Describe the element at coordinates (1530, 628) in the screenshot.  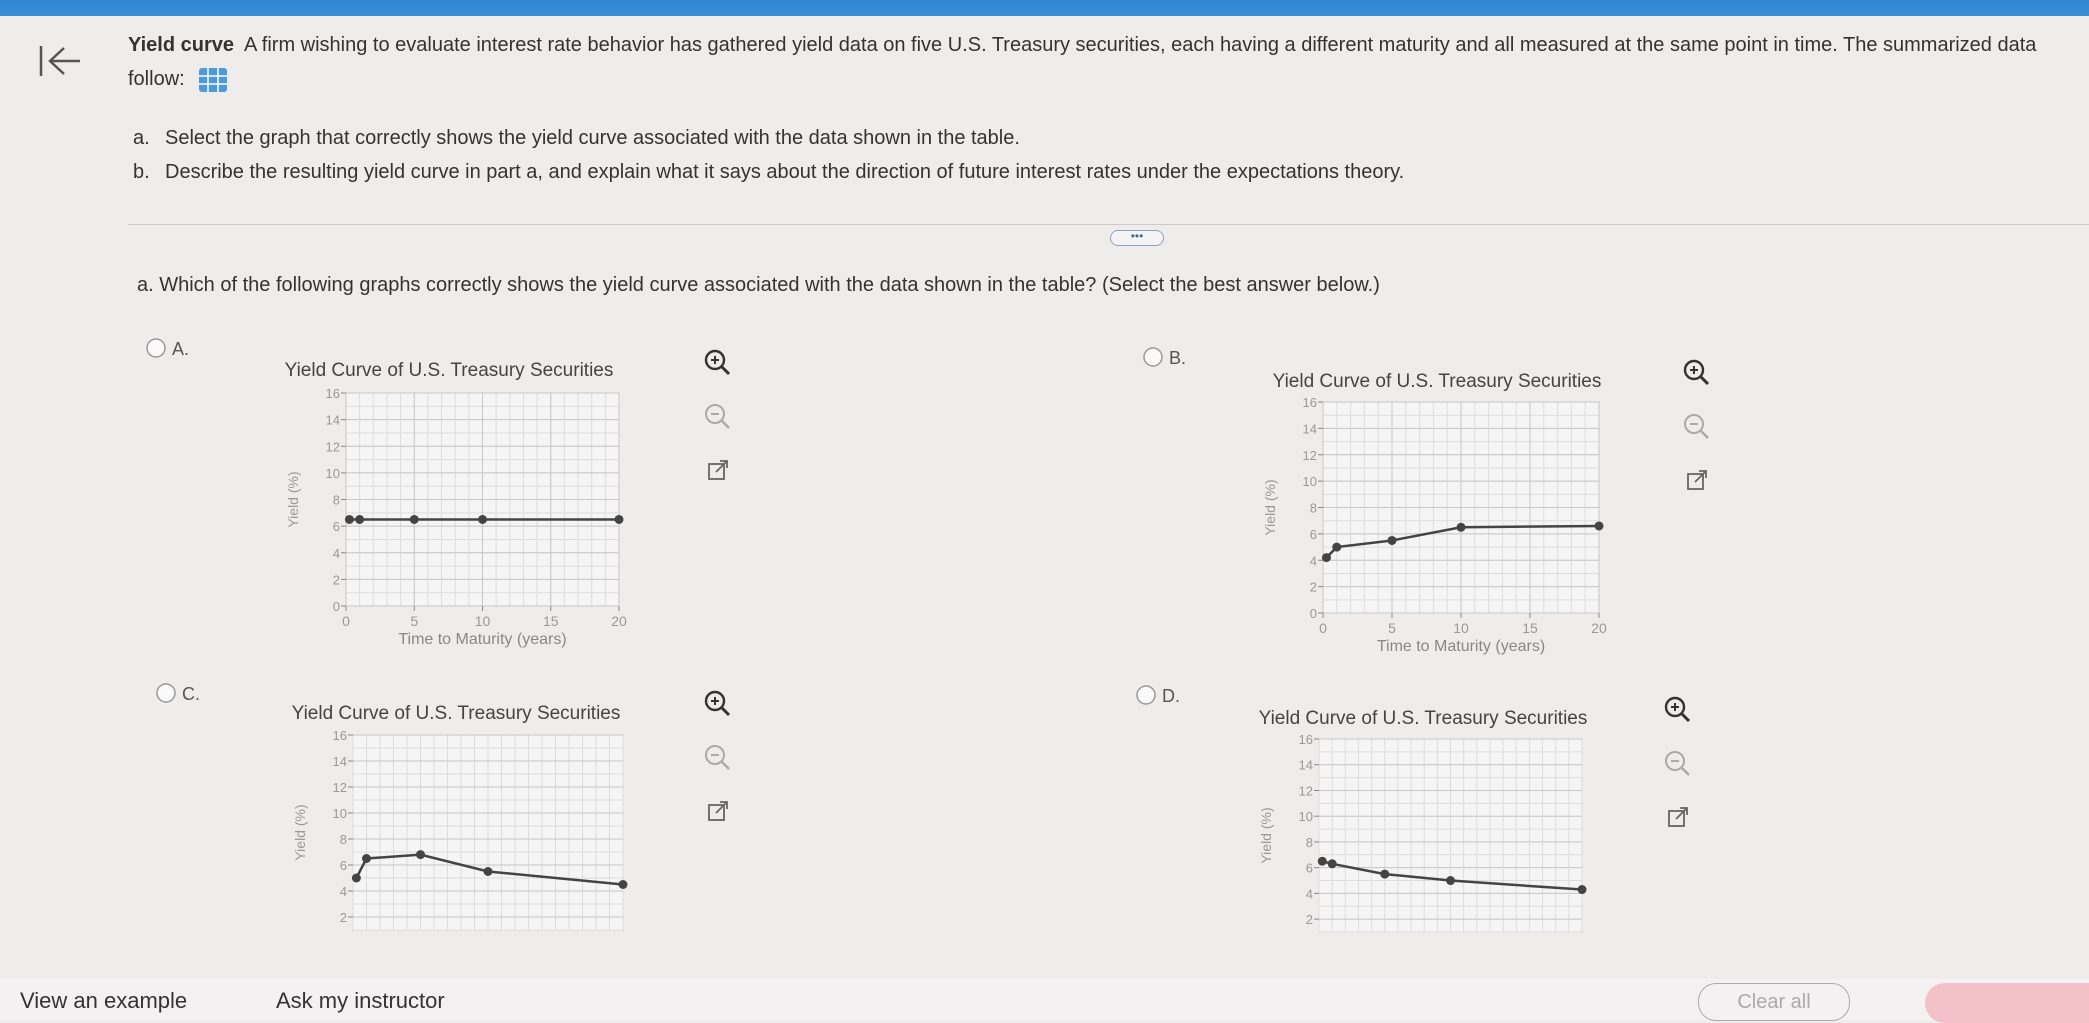
I see `x-tick-label: 15` at that location.